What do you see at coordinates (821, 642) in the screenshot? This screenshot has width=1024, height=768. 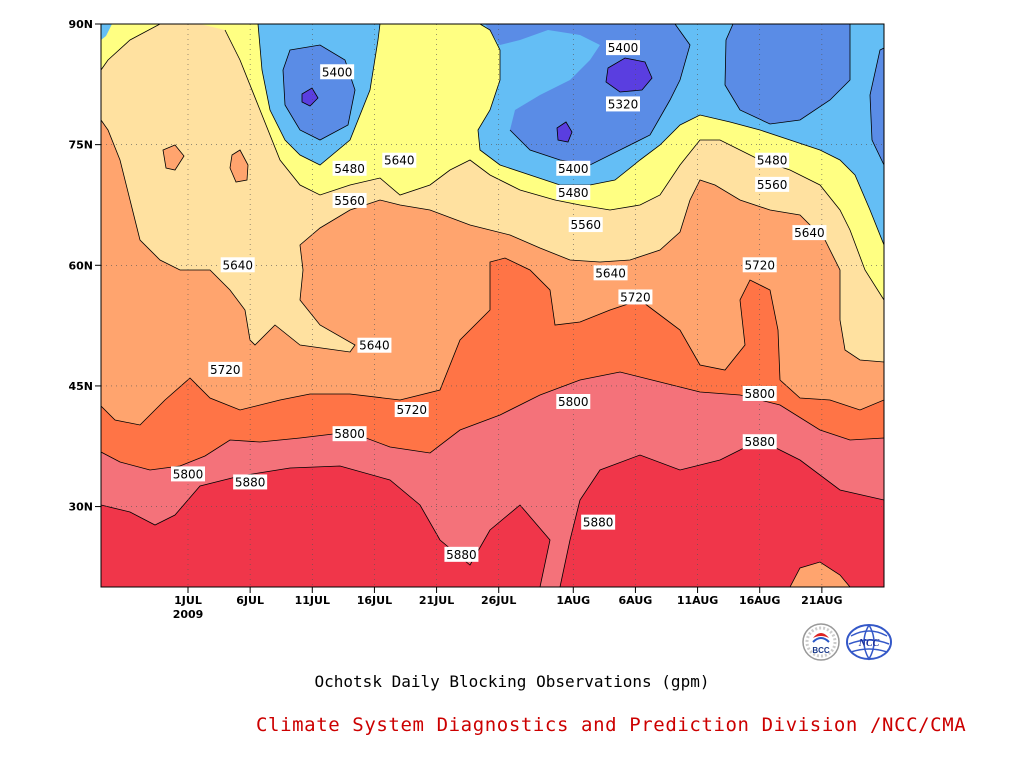 I see `bcc-logo: BCC` at bounding box center [821, 642].